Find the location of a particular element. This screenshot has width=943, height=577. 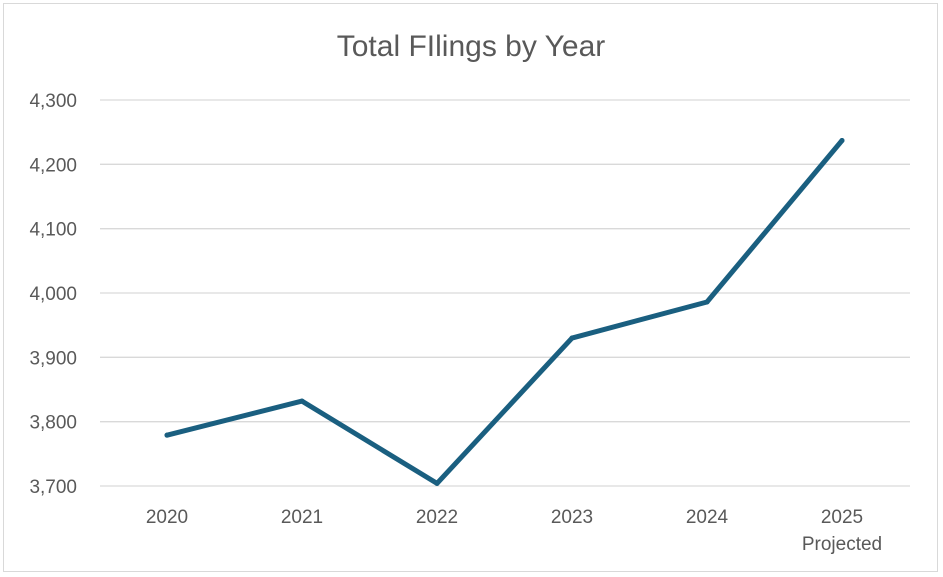

y-tick-label: 3,800 is located at coordinates (53, 423).